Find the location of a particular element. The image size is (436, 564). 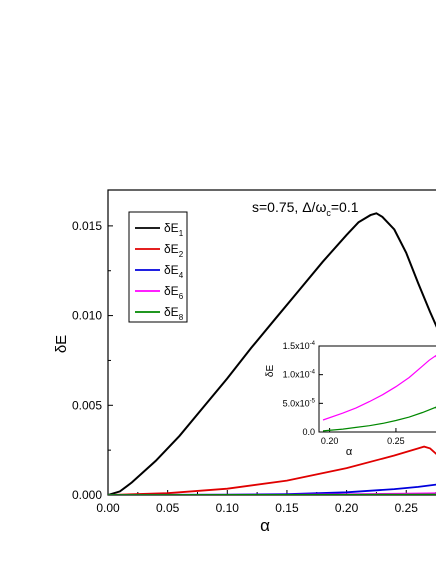

inset-x-tick-label: 0.20 is located at coordinates (330, 441).